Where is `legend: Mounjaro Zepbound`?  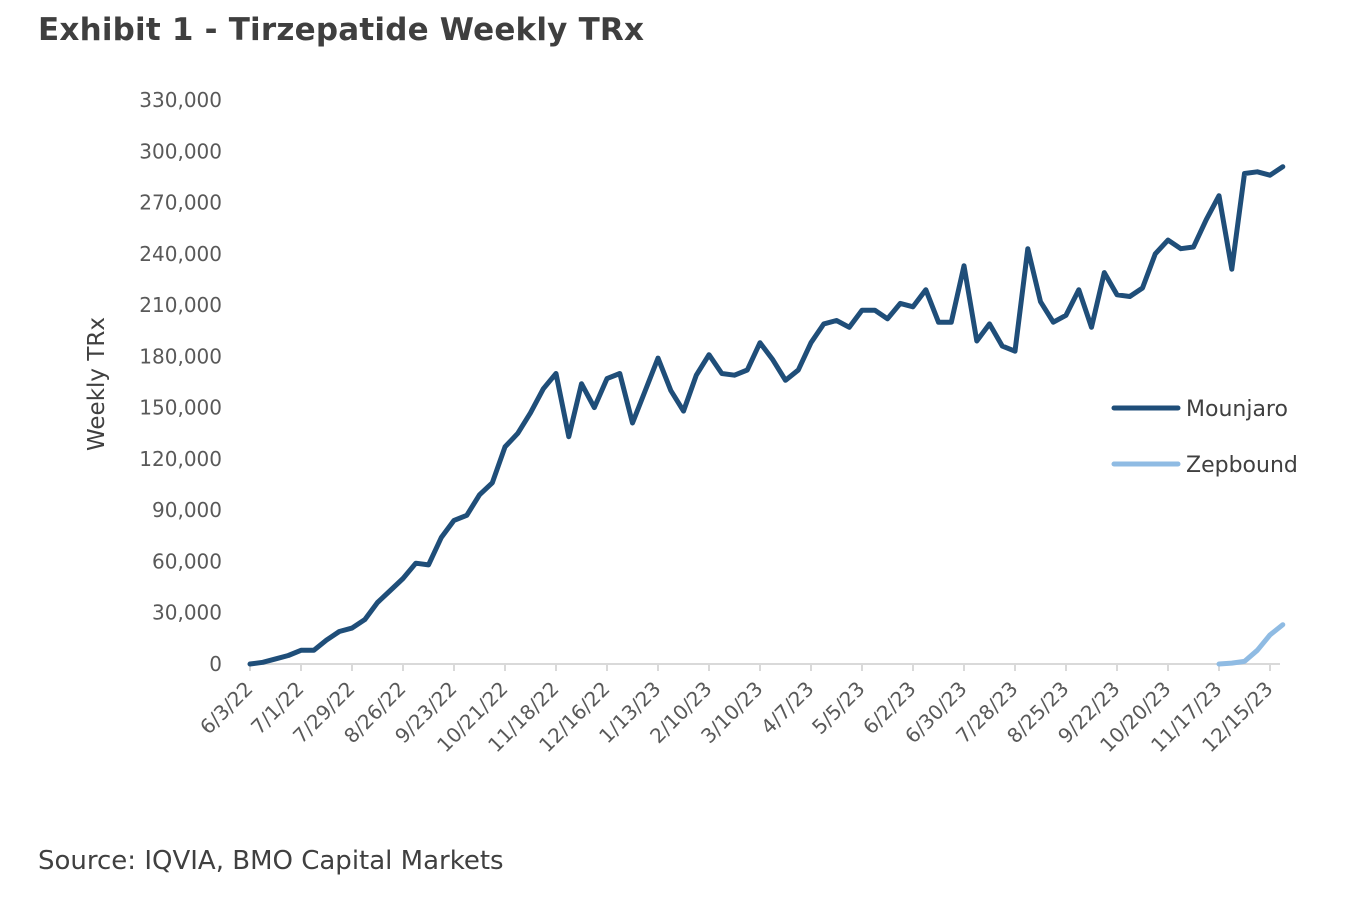 legend: Mounjaro Zepbound is located at coordinates (1204, 437).